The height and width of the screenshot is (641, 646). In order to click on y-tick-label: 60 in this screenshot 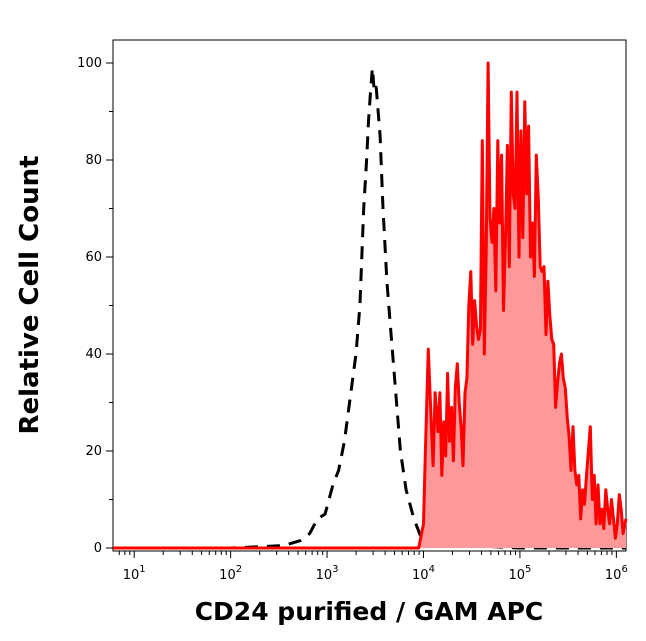, I will do `click(93, 257)`.